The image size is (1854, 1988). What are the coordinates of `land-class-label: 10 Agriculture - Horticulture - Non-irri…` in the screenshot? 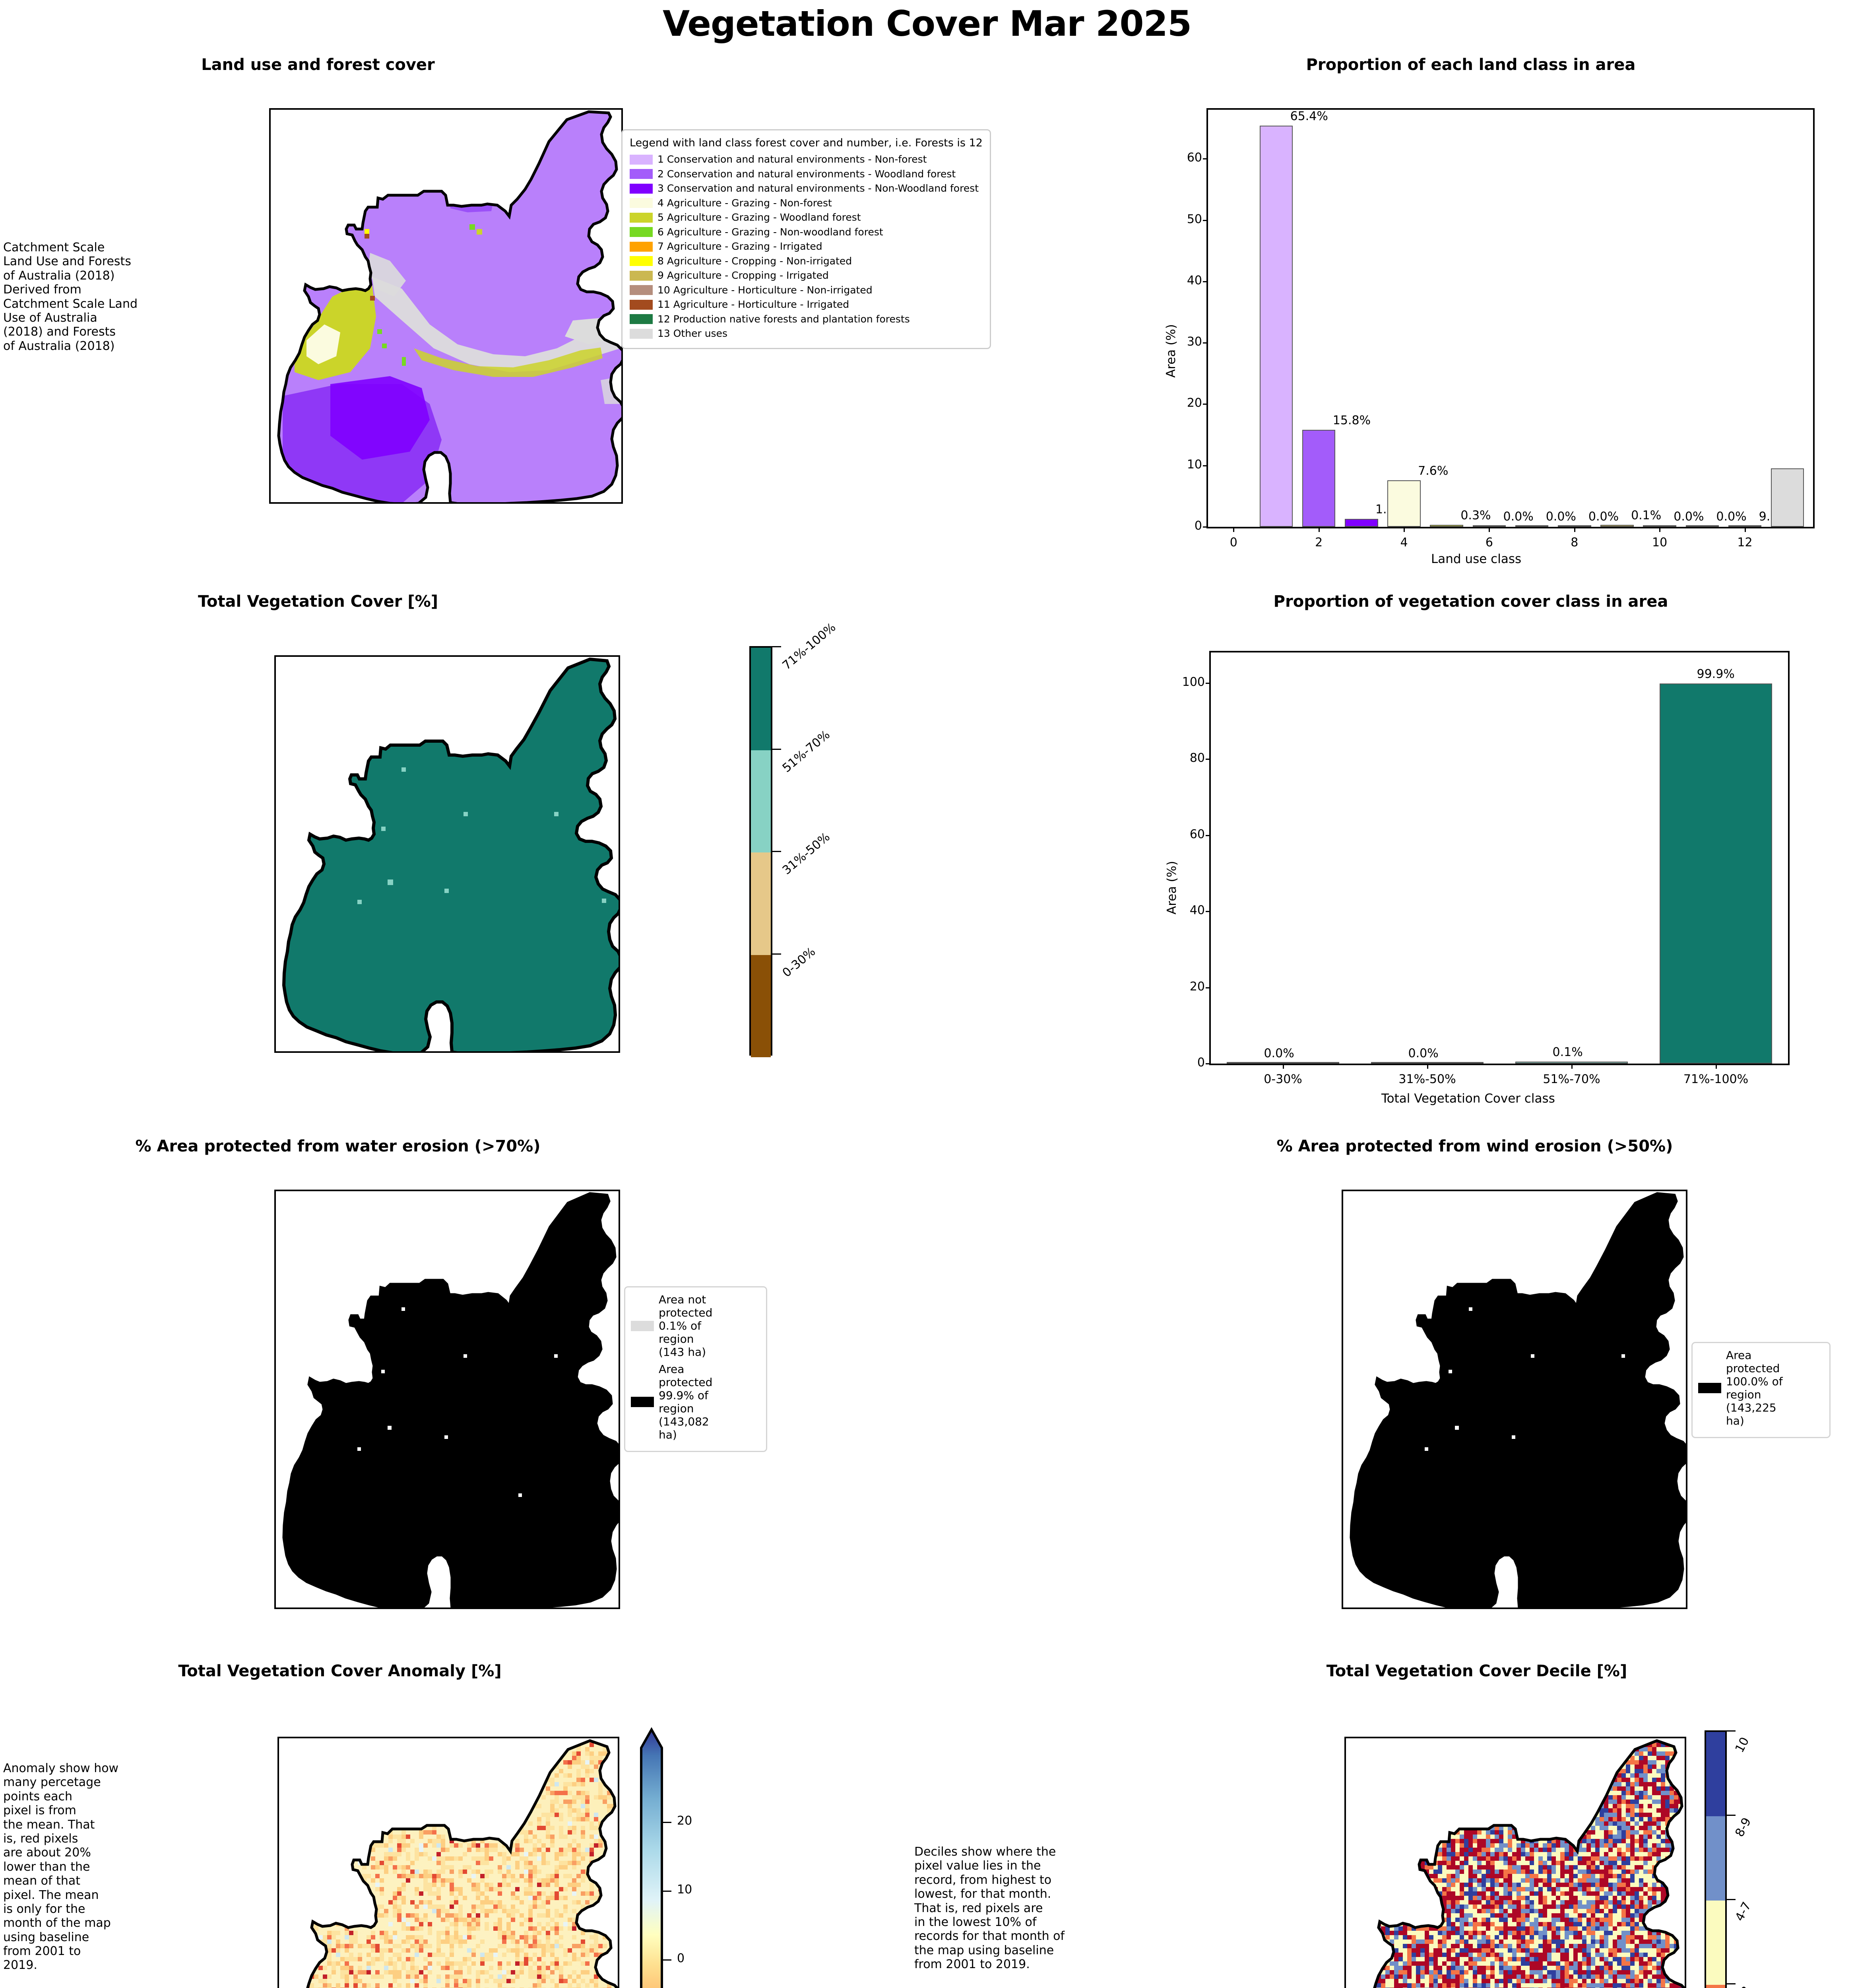 It's located at (765, 290).